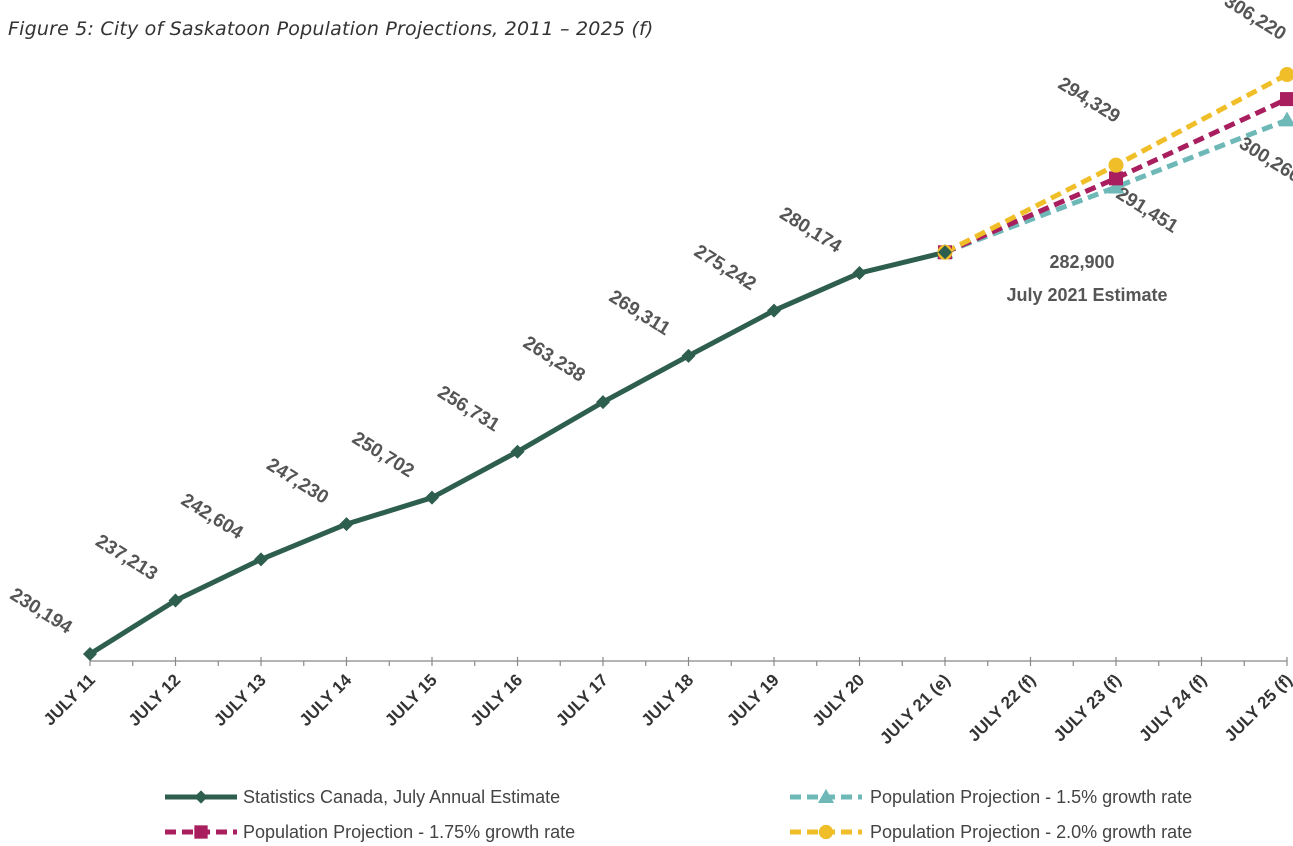  I want to click on data-label: 294,329, so click(1088, 100).